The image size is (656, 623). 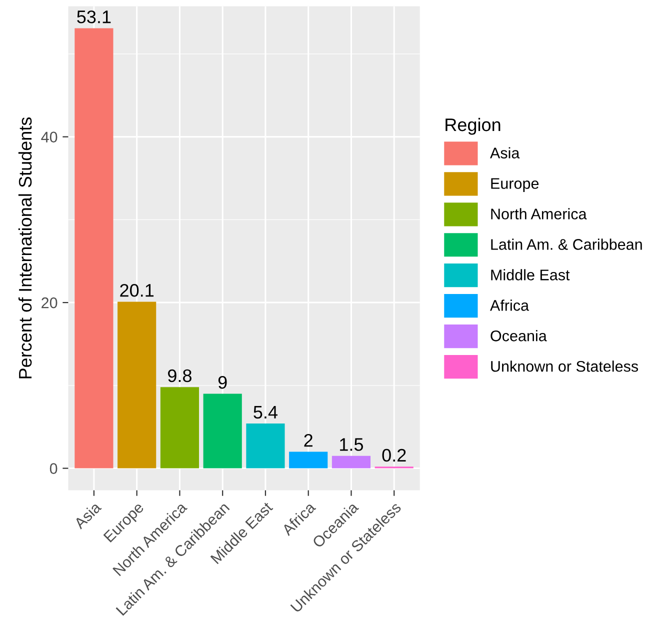 What do you see at coordinates (564, 366) in the screenshot?
I see `legend-label: Unknown or Stateless` at bounding box center [564, 366].